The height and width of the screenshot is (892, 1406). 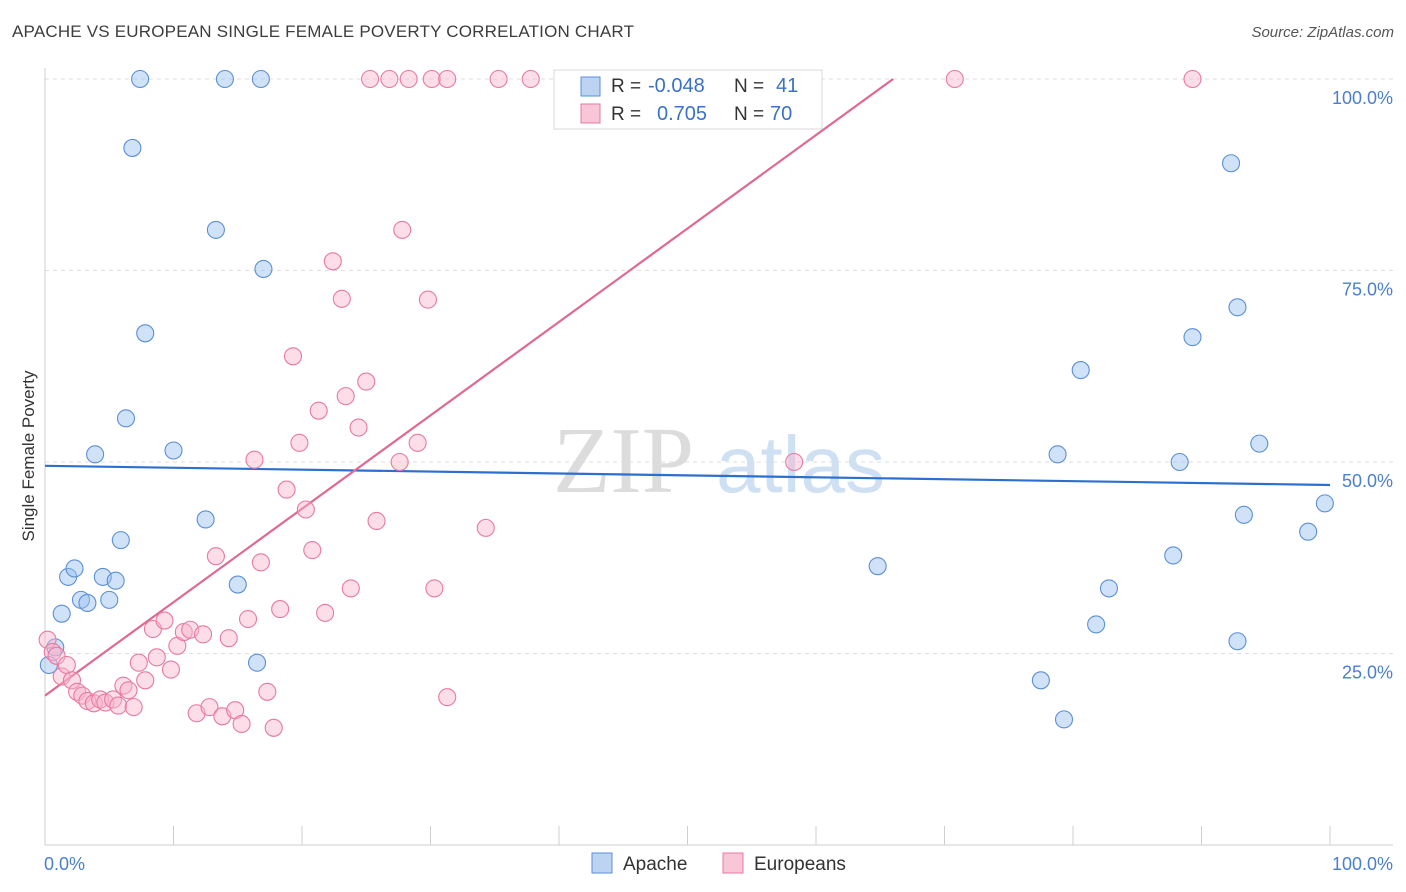 What do you see at coordinates (800, 864) in the screenshot?
I see `bottom-legend-europeans: Europeans` at bounding box center [800, 864].